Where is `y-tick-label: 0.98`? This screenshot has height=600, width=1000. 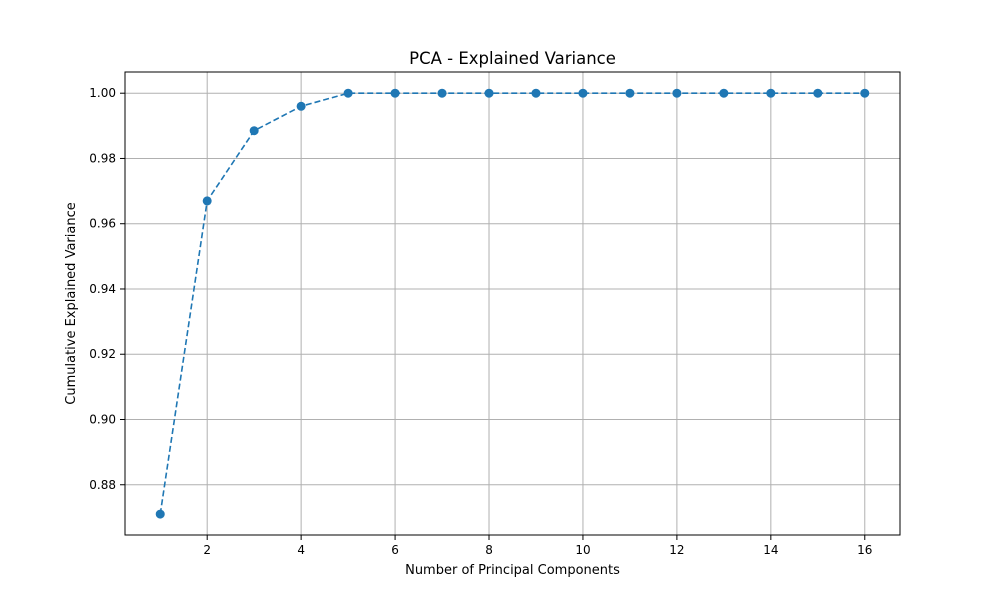 y-tick-label: 0.98 is located at coordinates (102, 158).